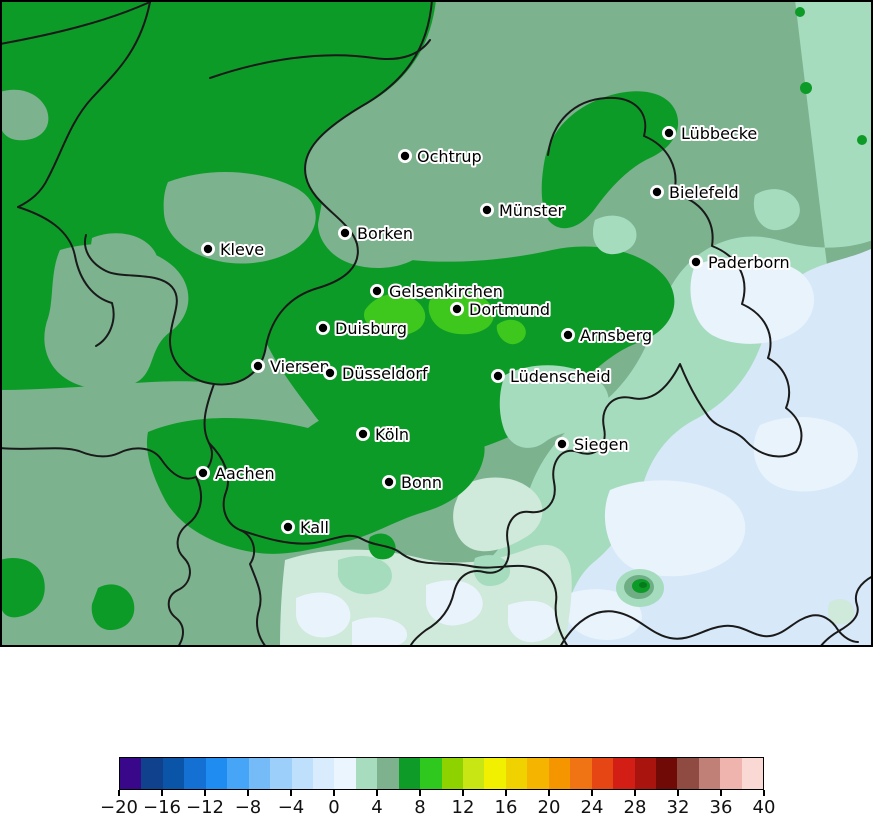 This screenshot has width=880, height=830. I want to click on legend-tick-label: 36, so click(721, 807).